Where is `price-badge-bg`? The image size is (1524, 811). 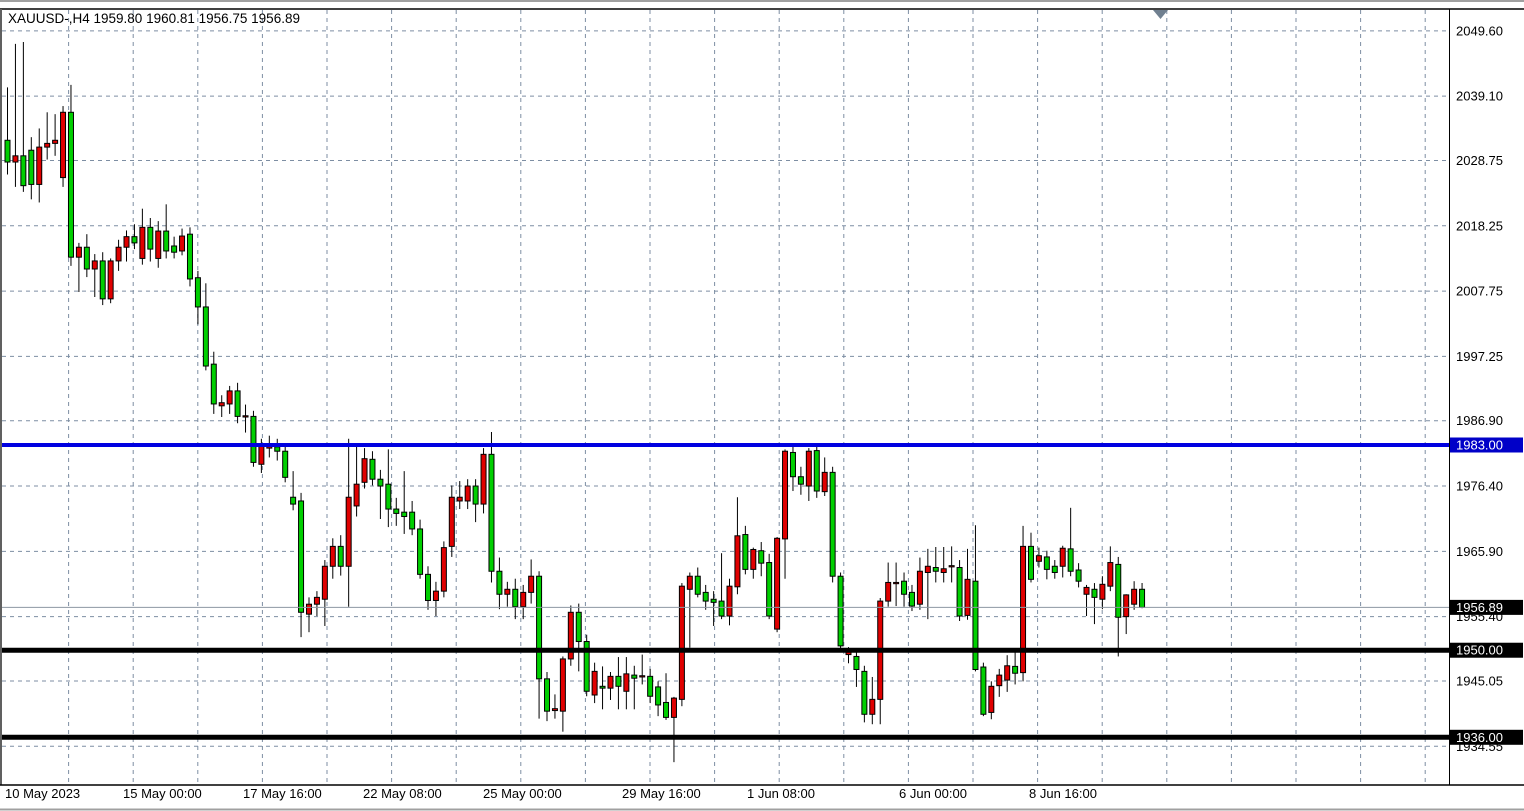
price-badge-bg is located at coordinates (1486, 650).